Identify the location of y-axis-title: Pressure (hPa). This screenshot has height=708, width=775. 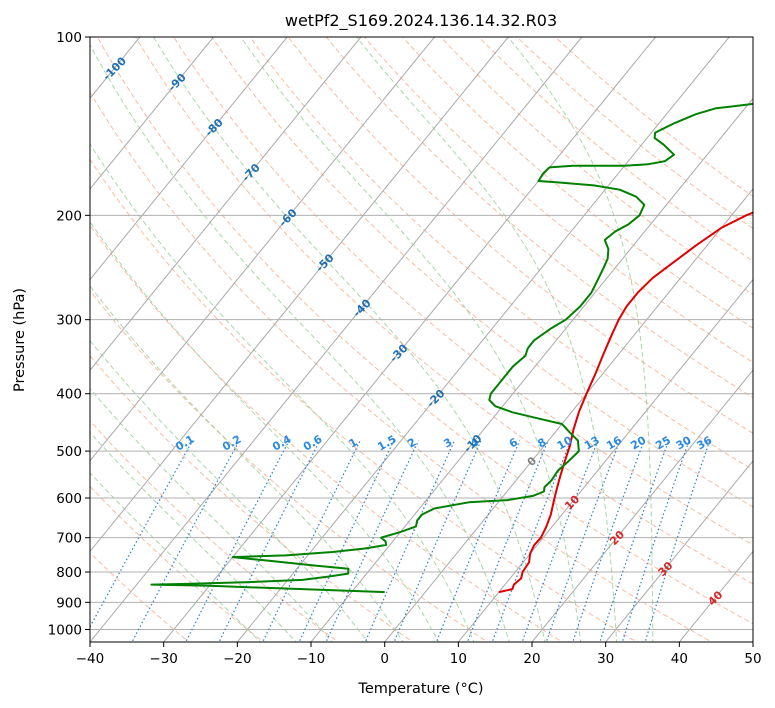
(20, 340).